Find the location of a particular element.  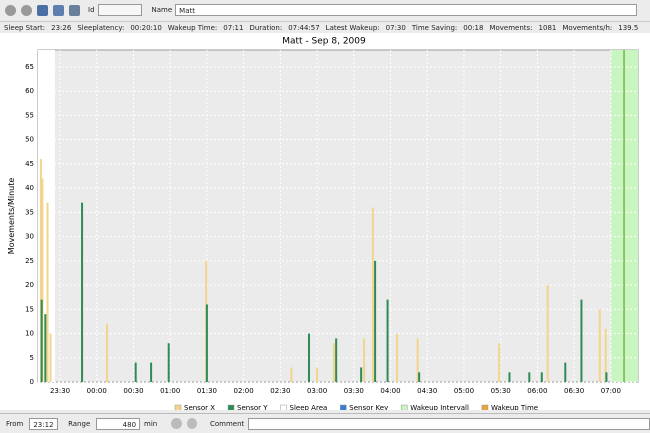

x-tick-label: 23:30 is located at coordinates (60, 391).